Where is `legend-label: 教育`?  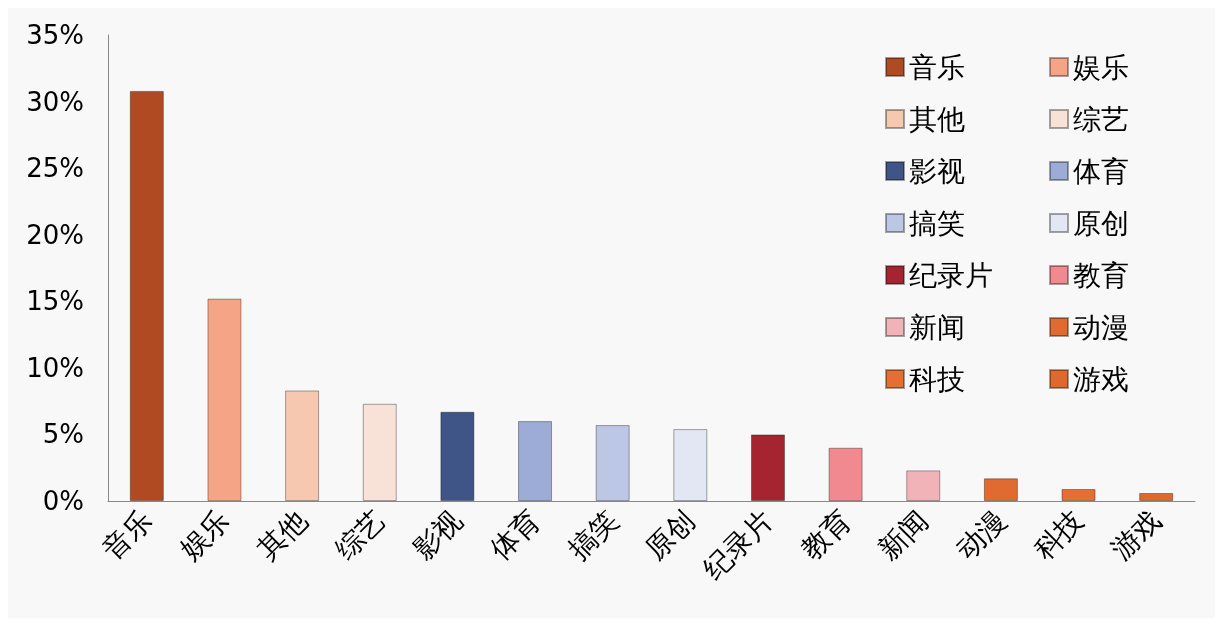 legend-label: 教育 is located at coordinates (1101, 275).